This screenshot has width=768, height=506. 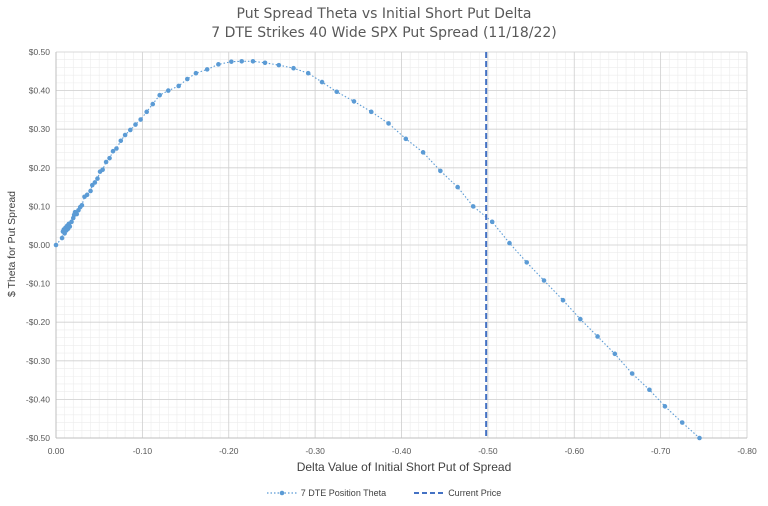 I want to click on y-axis-label: $ Theta for Put Spread, so click(x=12, y=244).